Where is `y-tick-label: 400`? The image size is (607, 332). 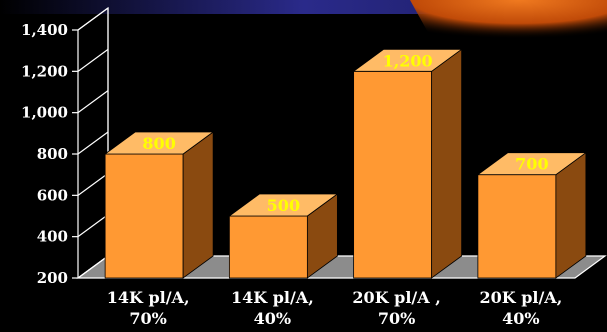
y-tick-label: 400 is located at coordinates (52, 237).